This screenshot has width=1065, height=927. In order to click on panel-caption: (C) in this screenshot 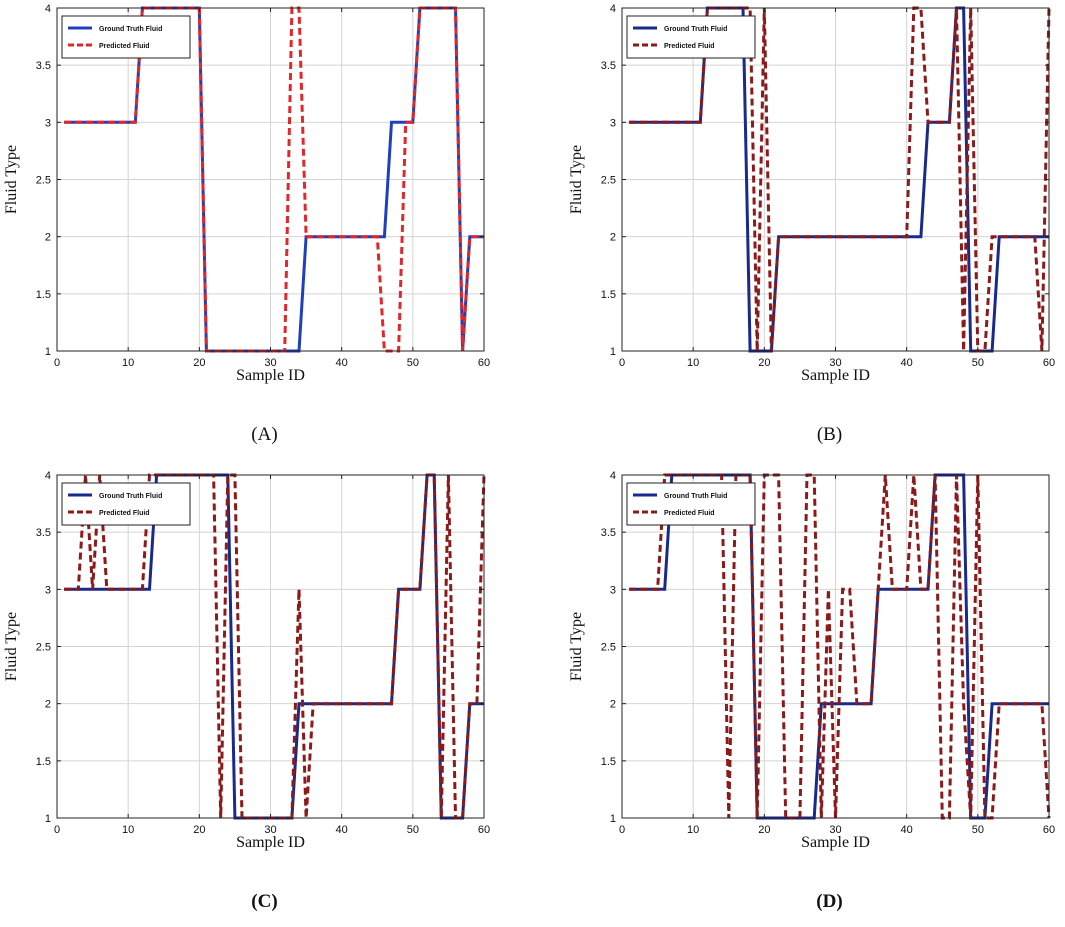, I will do `click(264, 901)`.